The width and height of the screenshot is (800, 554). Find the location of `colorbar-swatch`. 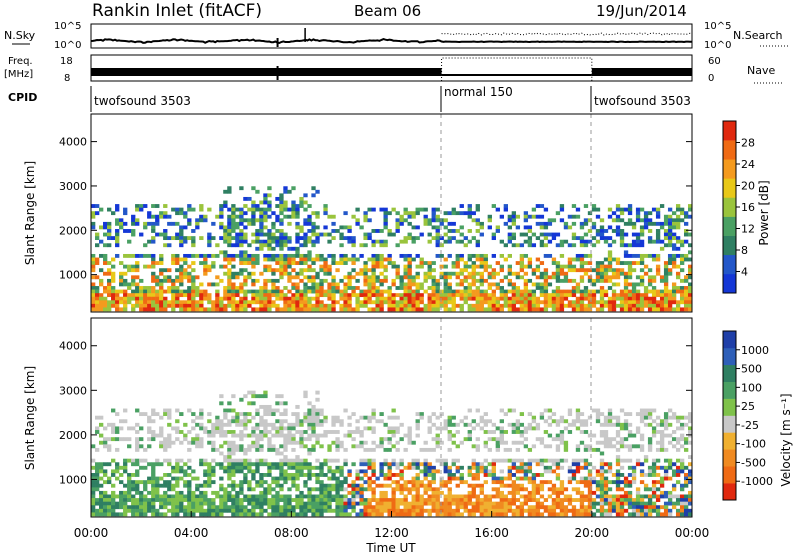

colorbar-swatch is located at coordinates (729, 424).